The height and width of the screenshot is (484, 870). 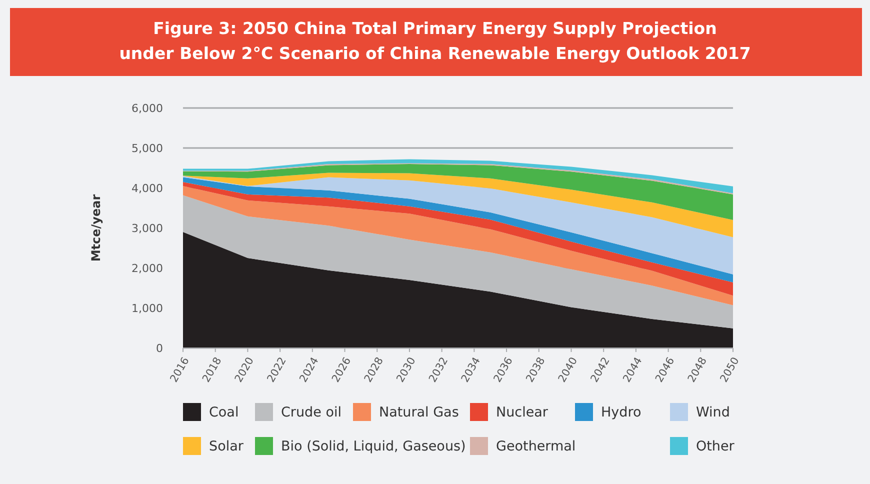 I want to click on legend-label: Hydro, so click(x=621, y=412).